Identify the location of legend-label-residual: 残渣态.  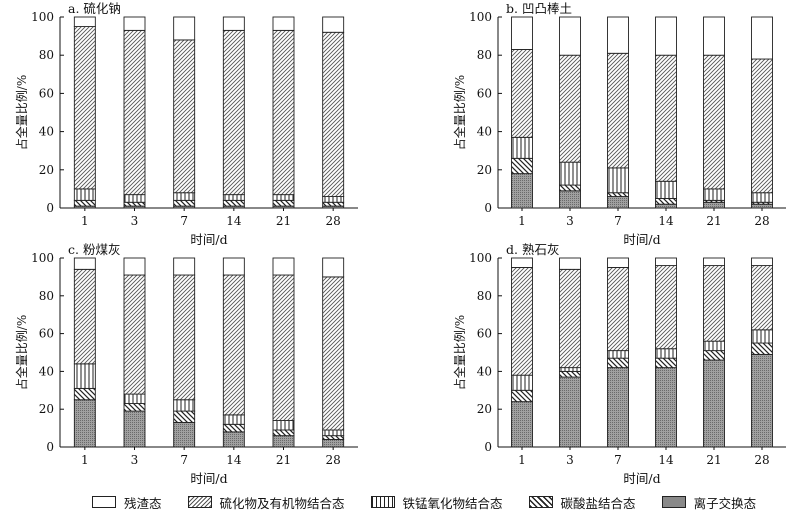
(143, 503).